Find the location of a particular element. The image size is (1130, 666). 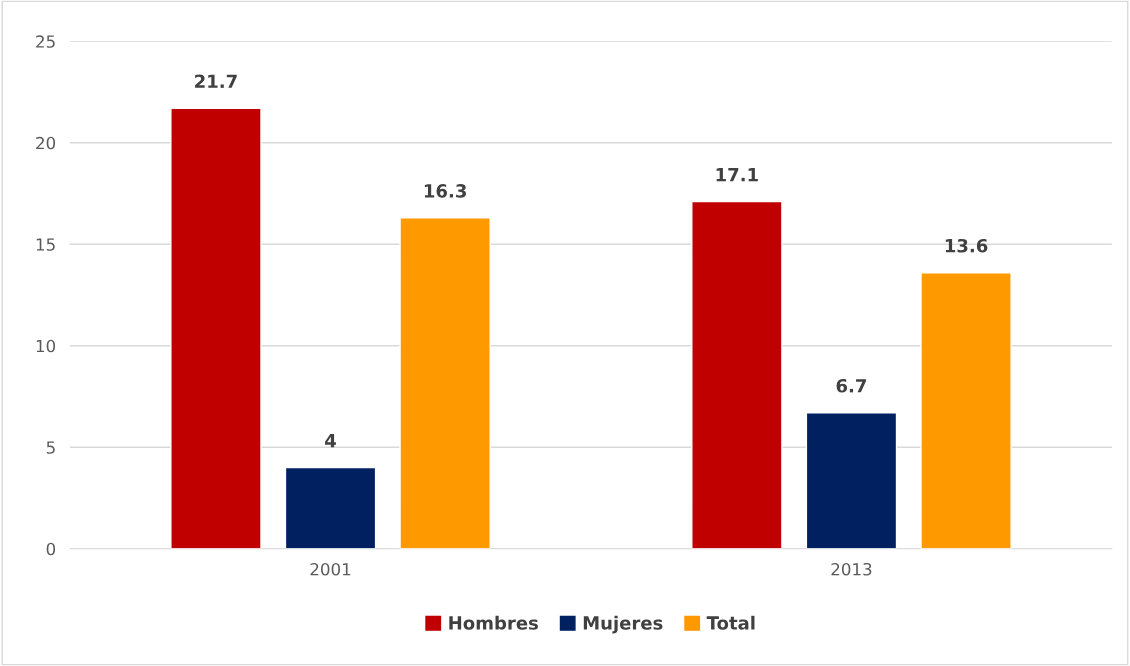

legend-label: Hombres is located at coordinates (493, 622).